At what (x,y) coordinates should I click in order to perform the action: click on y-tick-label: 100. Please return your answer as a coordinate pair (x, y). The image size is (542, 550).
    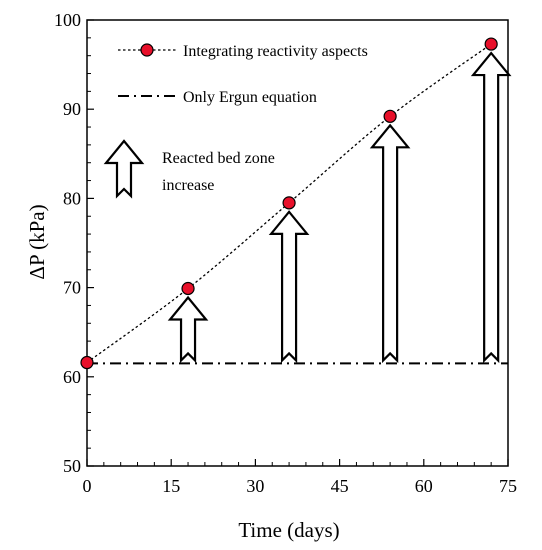
    Looking at the image, I should click on (67, 20).